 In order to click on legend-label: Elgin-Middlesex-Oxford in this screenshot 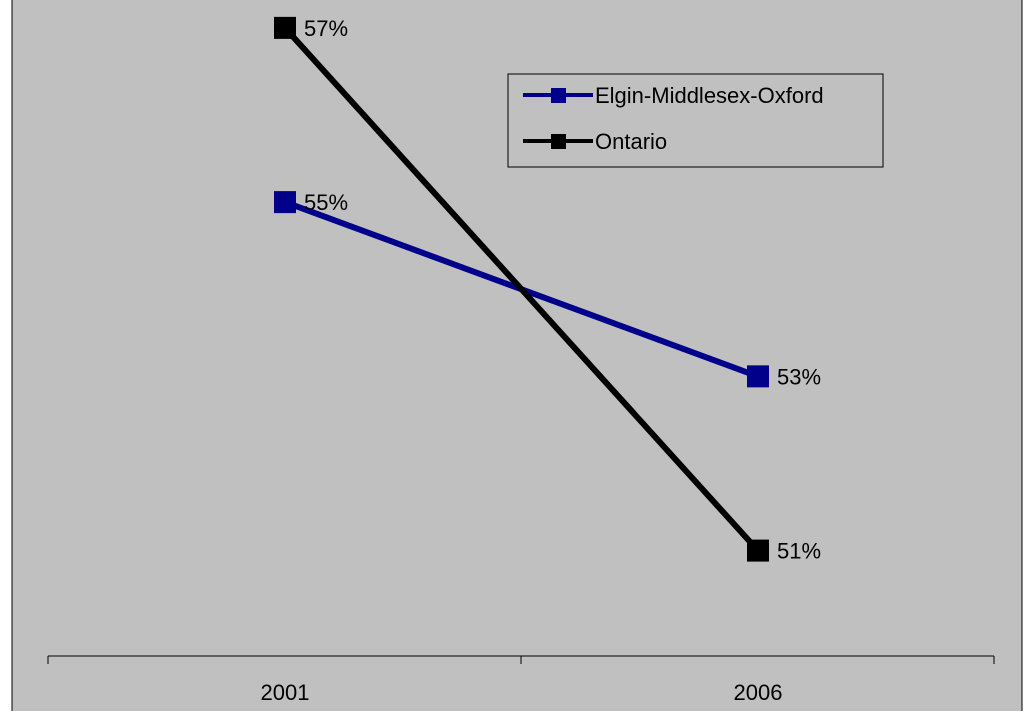, I will do `click(709, 95)`.